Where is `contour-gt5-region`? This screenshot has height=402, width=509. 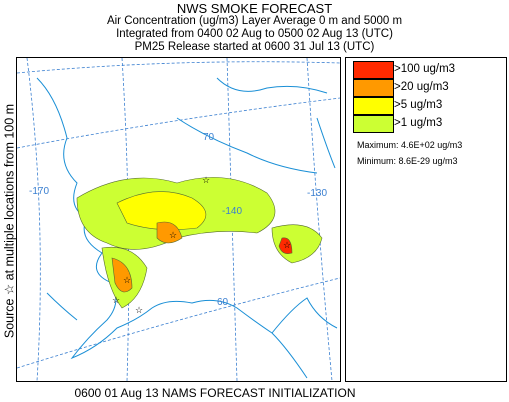 contour-gt5-region is located at coordinates (161, 210).